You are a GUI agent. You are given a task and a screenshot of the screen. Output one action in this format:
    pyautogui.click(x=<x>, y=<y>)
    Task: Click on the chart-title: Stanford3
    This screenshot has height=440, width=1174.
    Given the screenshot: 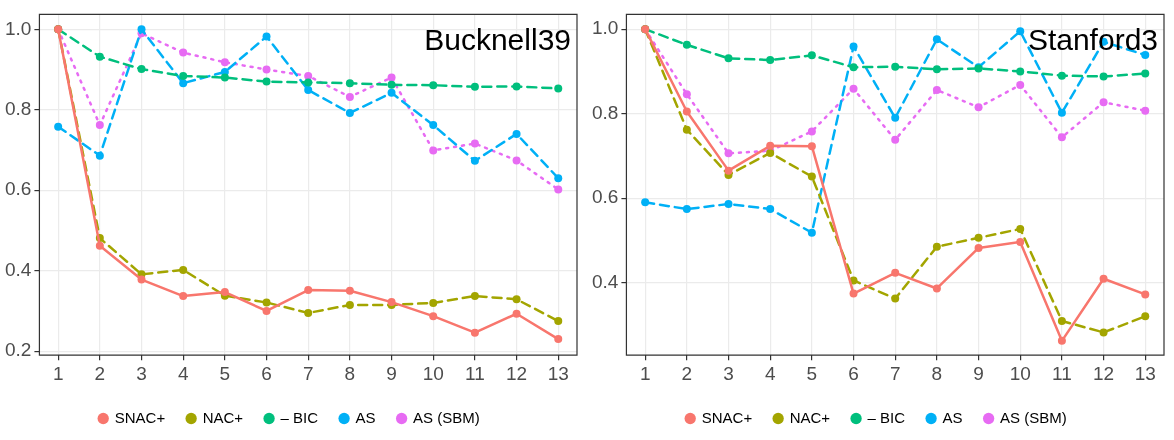 What is the action you would take?
    pyautogui.click(x=1092, y=39)
    